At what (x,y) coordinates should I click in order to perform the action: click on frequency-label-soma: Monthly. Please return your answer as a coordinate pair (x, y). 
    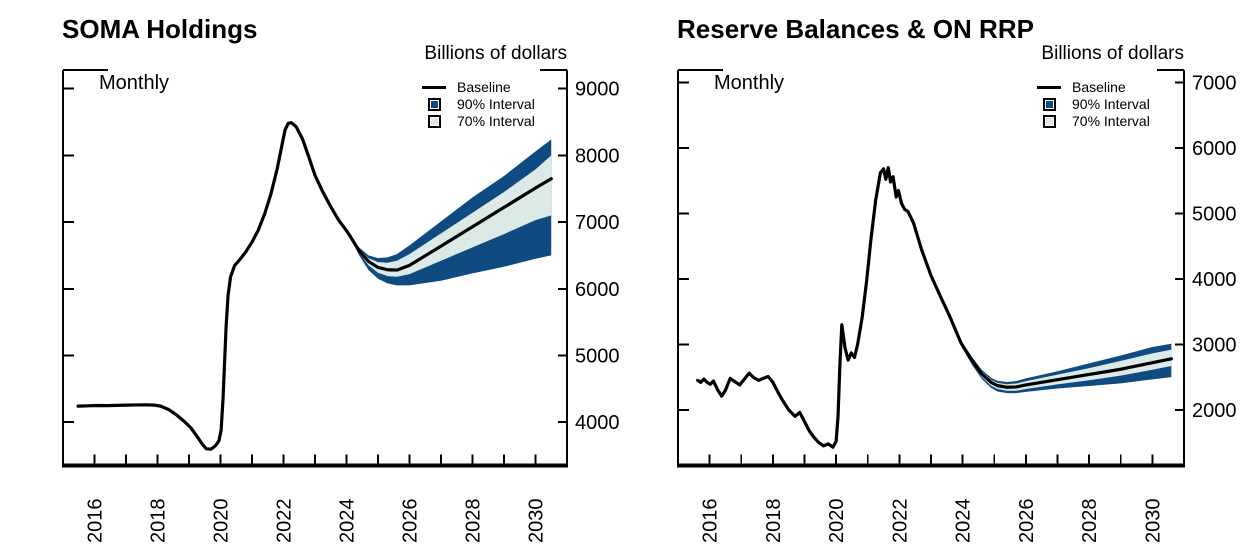
    Looking at the image, I should click on (134, 83).